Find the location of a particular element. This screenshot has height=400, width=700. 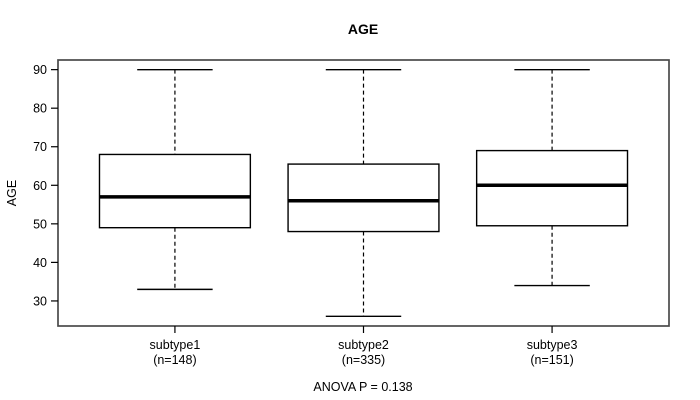

x-tick-sublabel: (n=335) is located at coordinates (363, 360).